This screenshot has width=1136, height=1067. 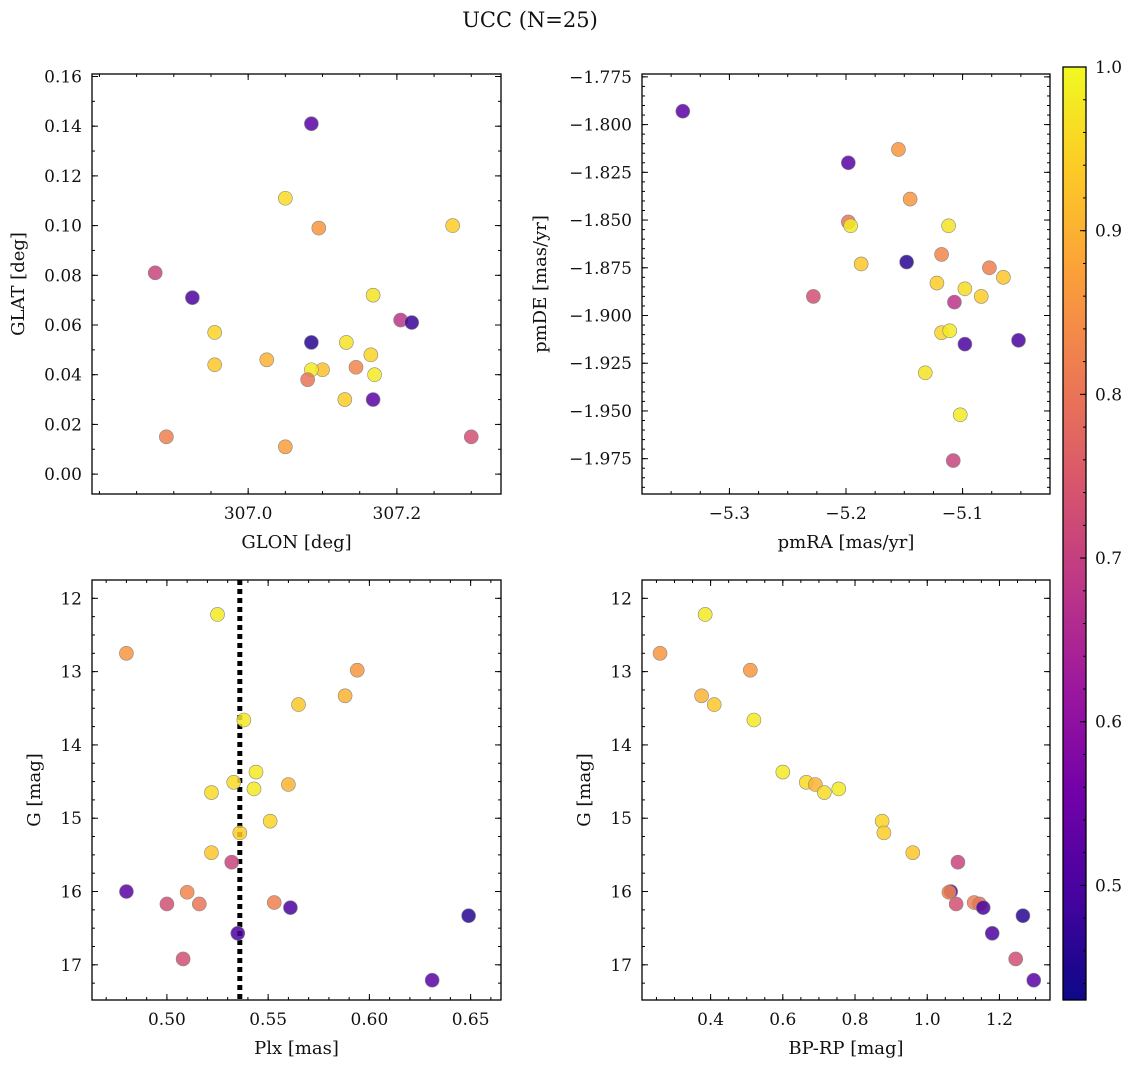 I want to click on y-tick-label: 0.00, so click(x=63, y=475).